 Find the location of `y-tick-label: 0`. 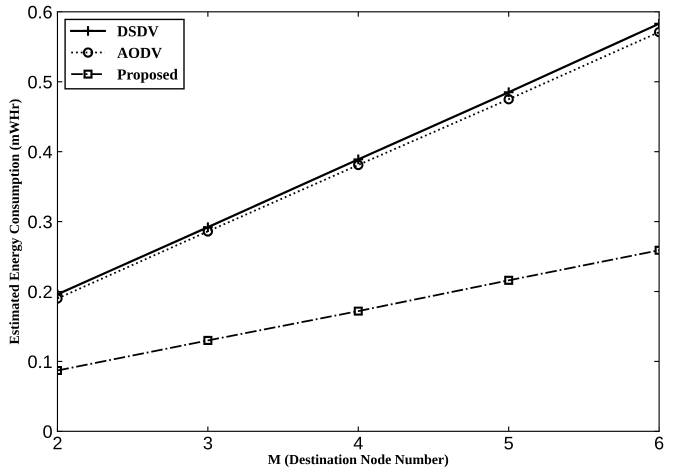

y-tick-label: 0 is located at coordinates (47, 431).